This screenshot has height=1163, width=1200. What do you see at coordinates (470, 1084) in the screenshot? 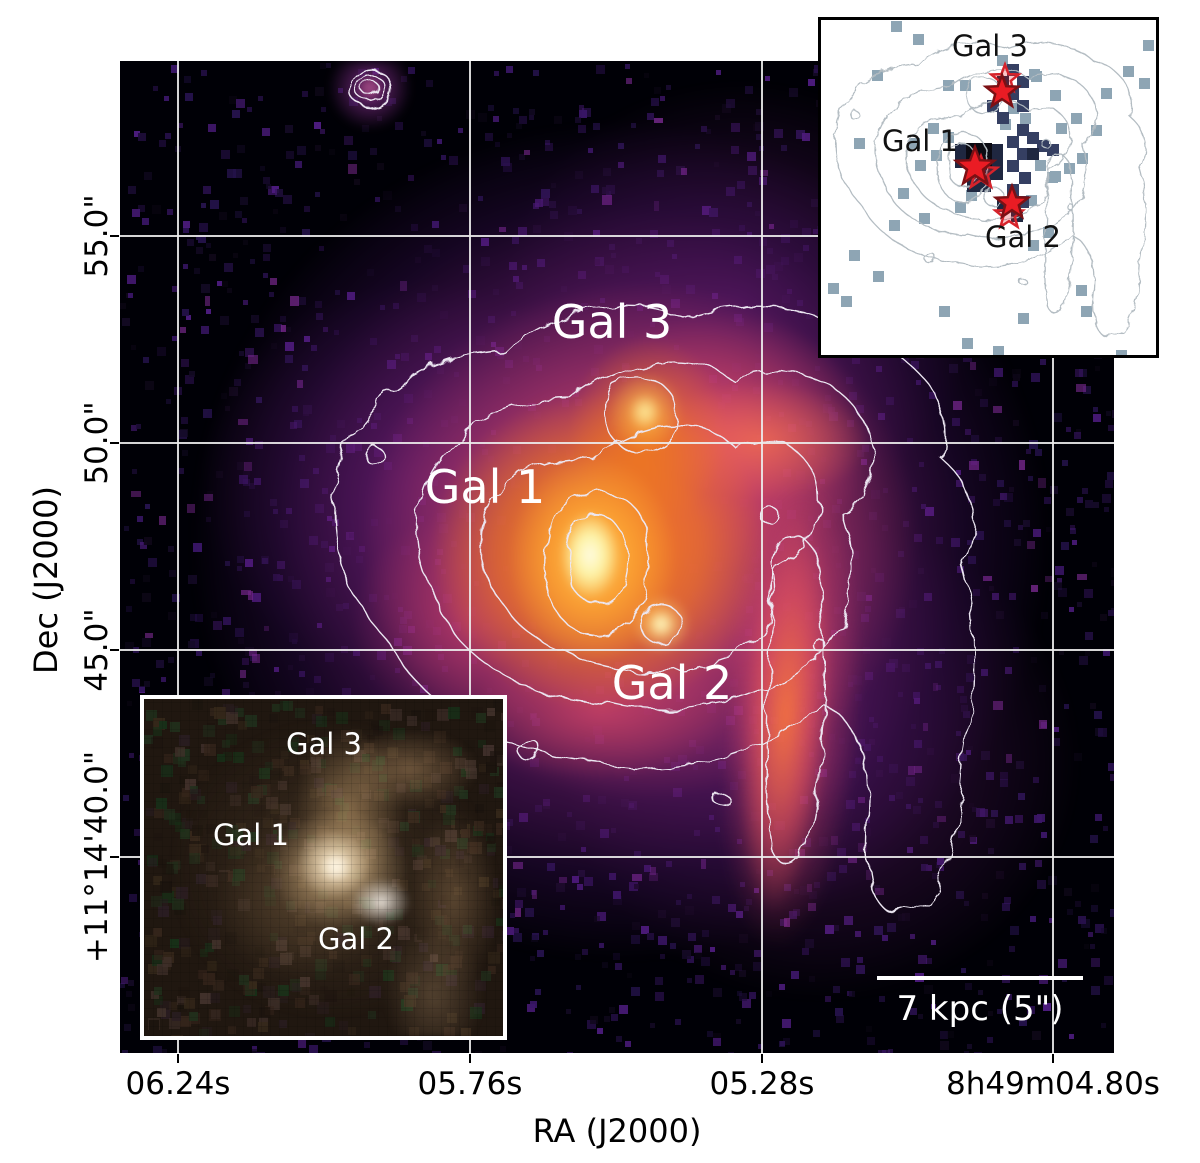
I see `x-tick-label: 05.76s` at bounding box center [470, 1084].